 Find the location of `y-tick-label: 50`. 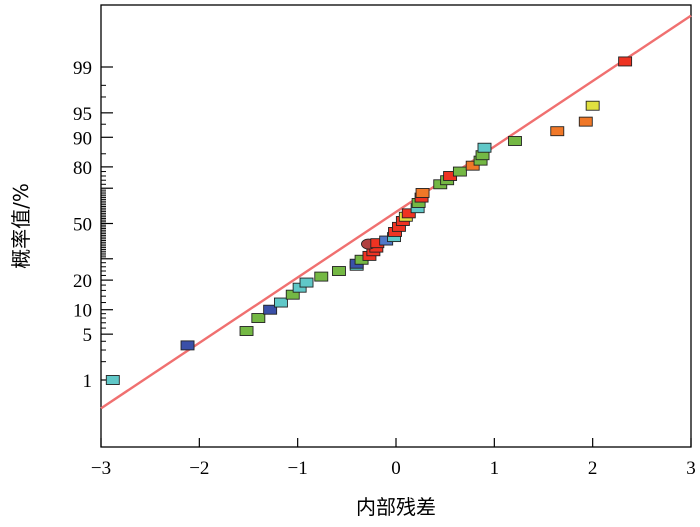

y-tick-label: 50 is located at coordinates (82, 225).